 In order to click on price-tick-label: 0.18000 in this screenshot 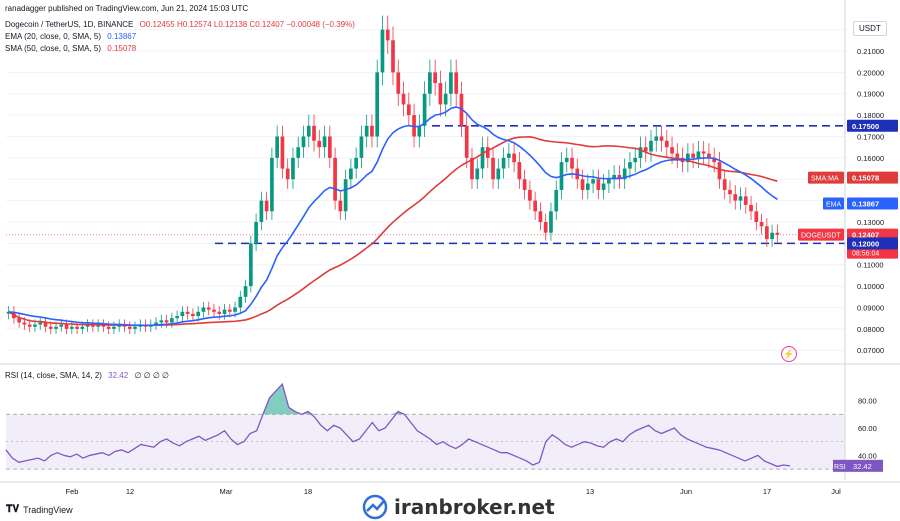, I will do `click(870, 115)`.